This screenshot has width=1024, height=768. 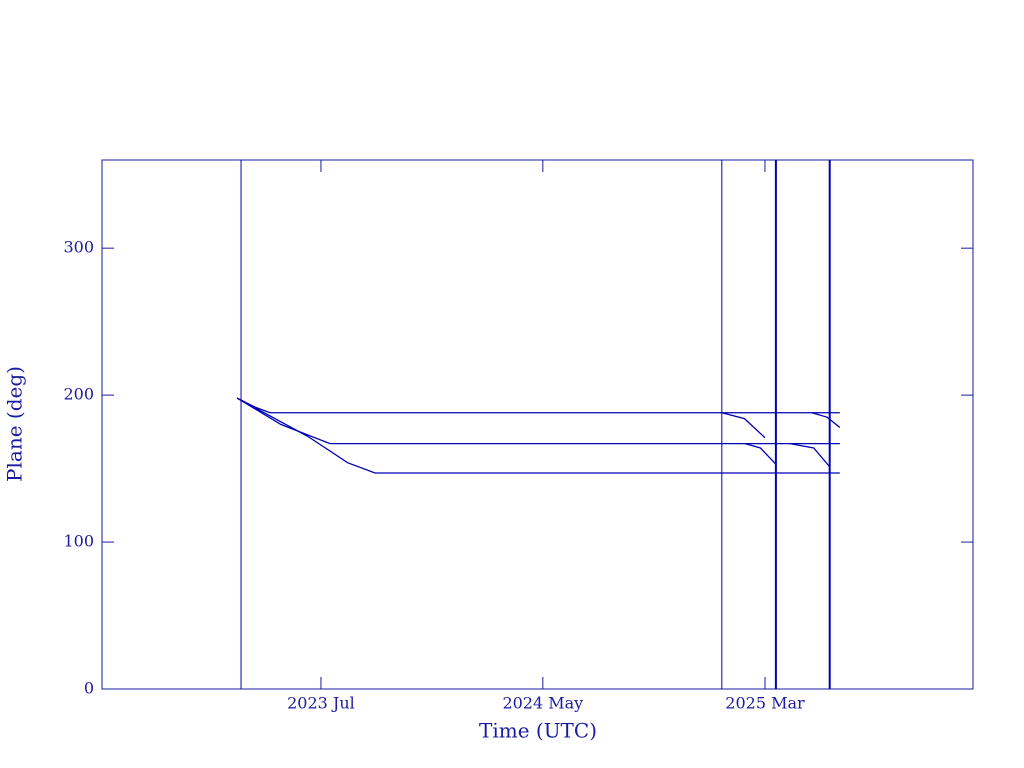 I want to click on y-axis-label: Plane (deg), so click(x=15, y=424).